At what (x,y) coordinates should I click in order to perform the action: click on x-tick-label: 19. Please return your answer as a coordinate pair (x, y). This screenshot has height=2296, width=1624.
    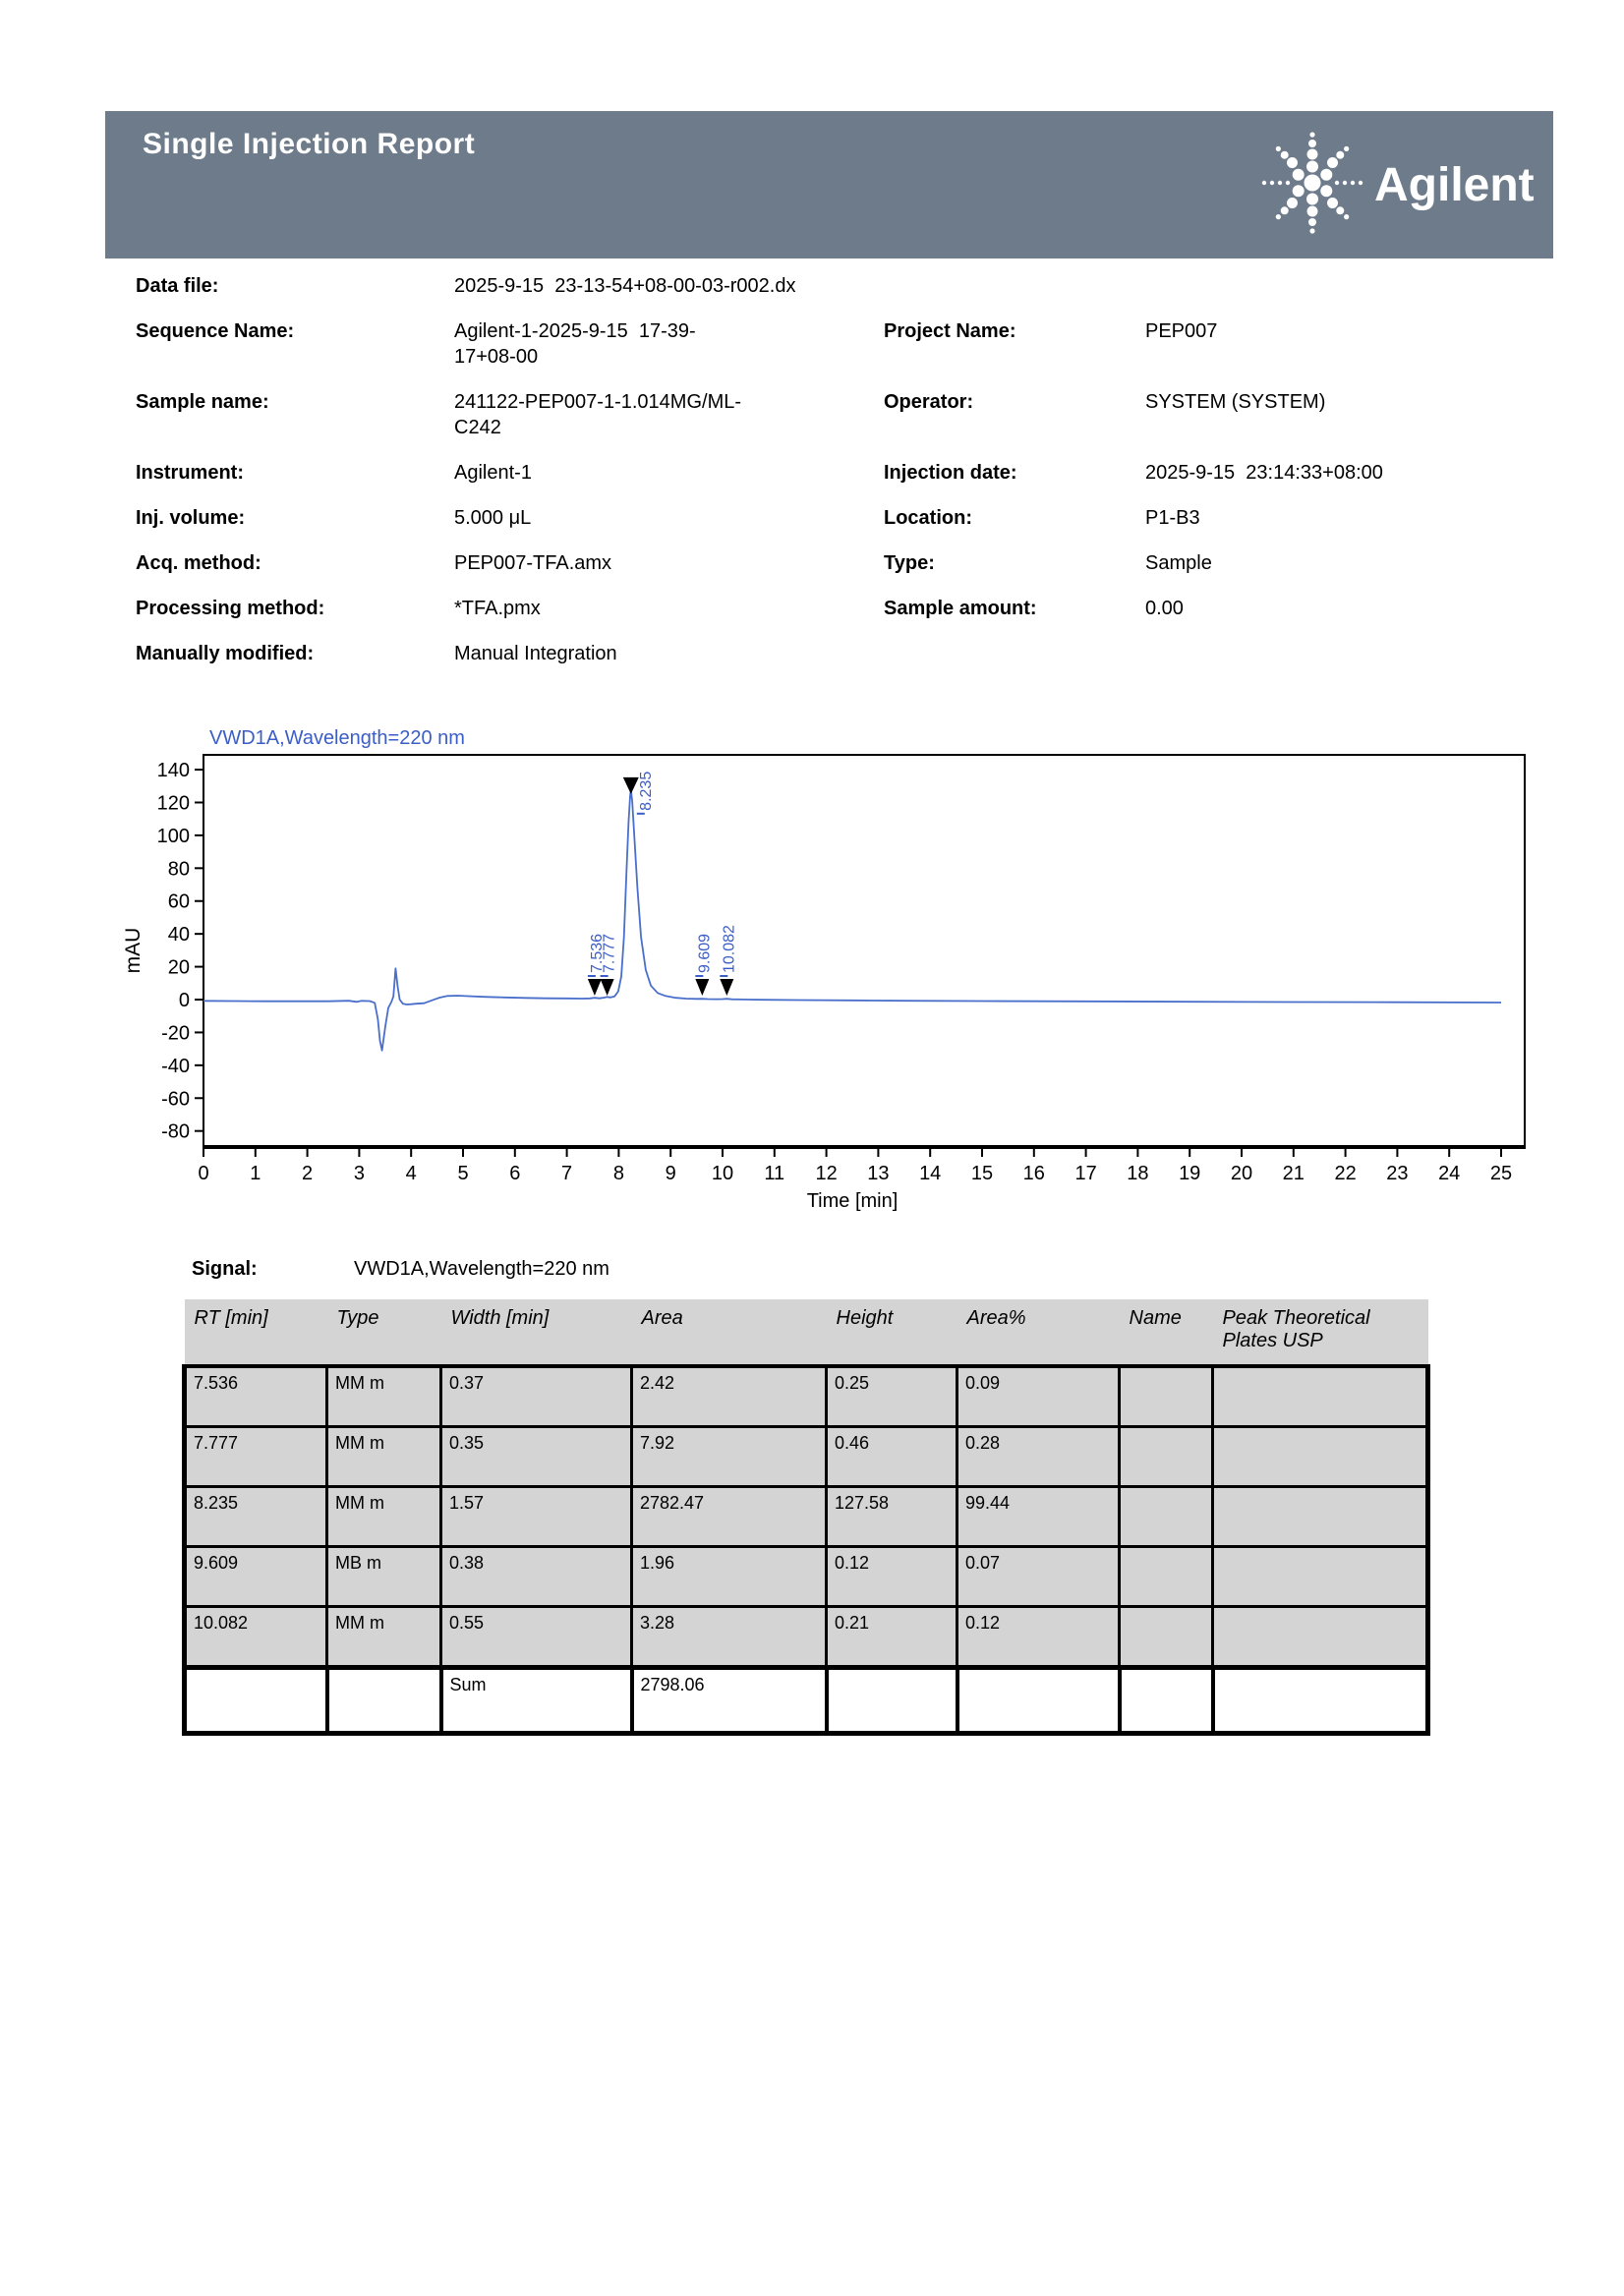
    Looking at the image, I should click on (1189, 1173).